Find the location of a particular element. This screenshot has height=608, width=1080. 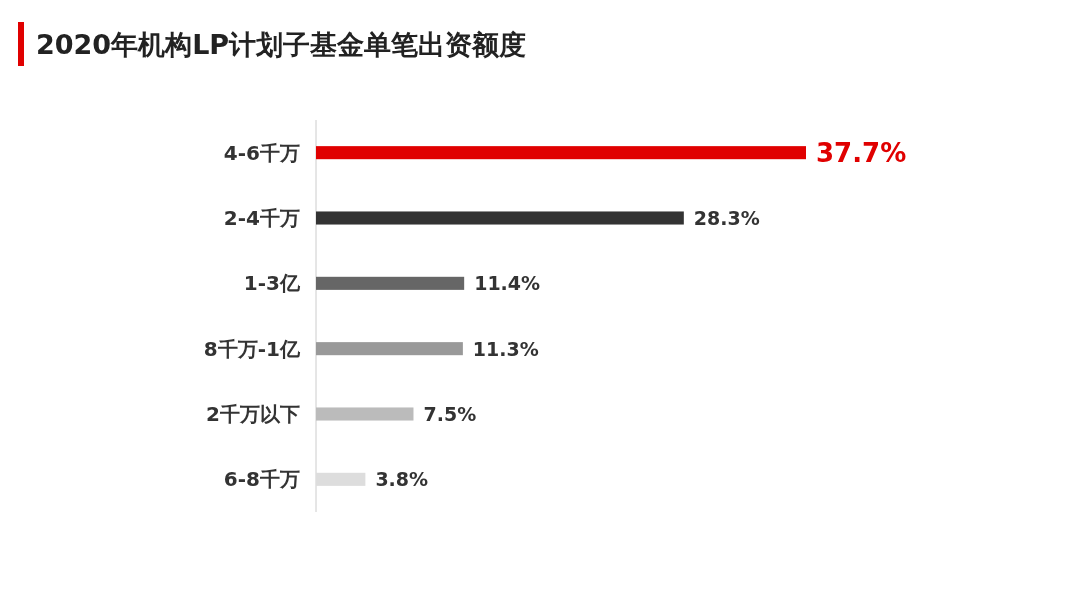

data-label: 7.5% is located at coordinates (450, 414).